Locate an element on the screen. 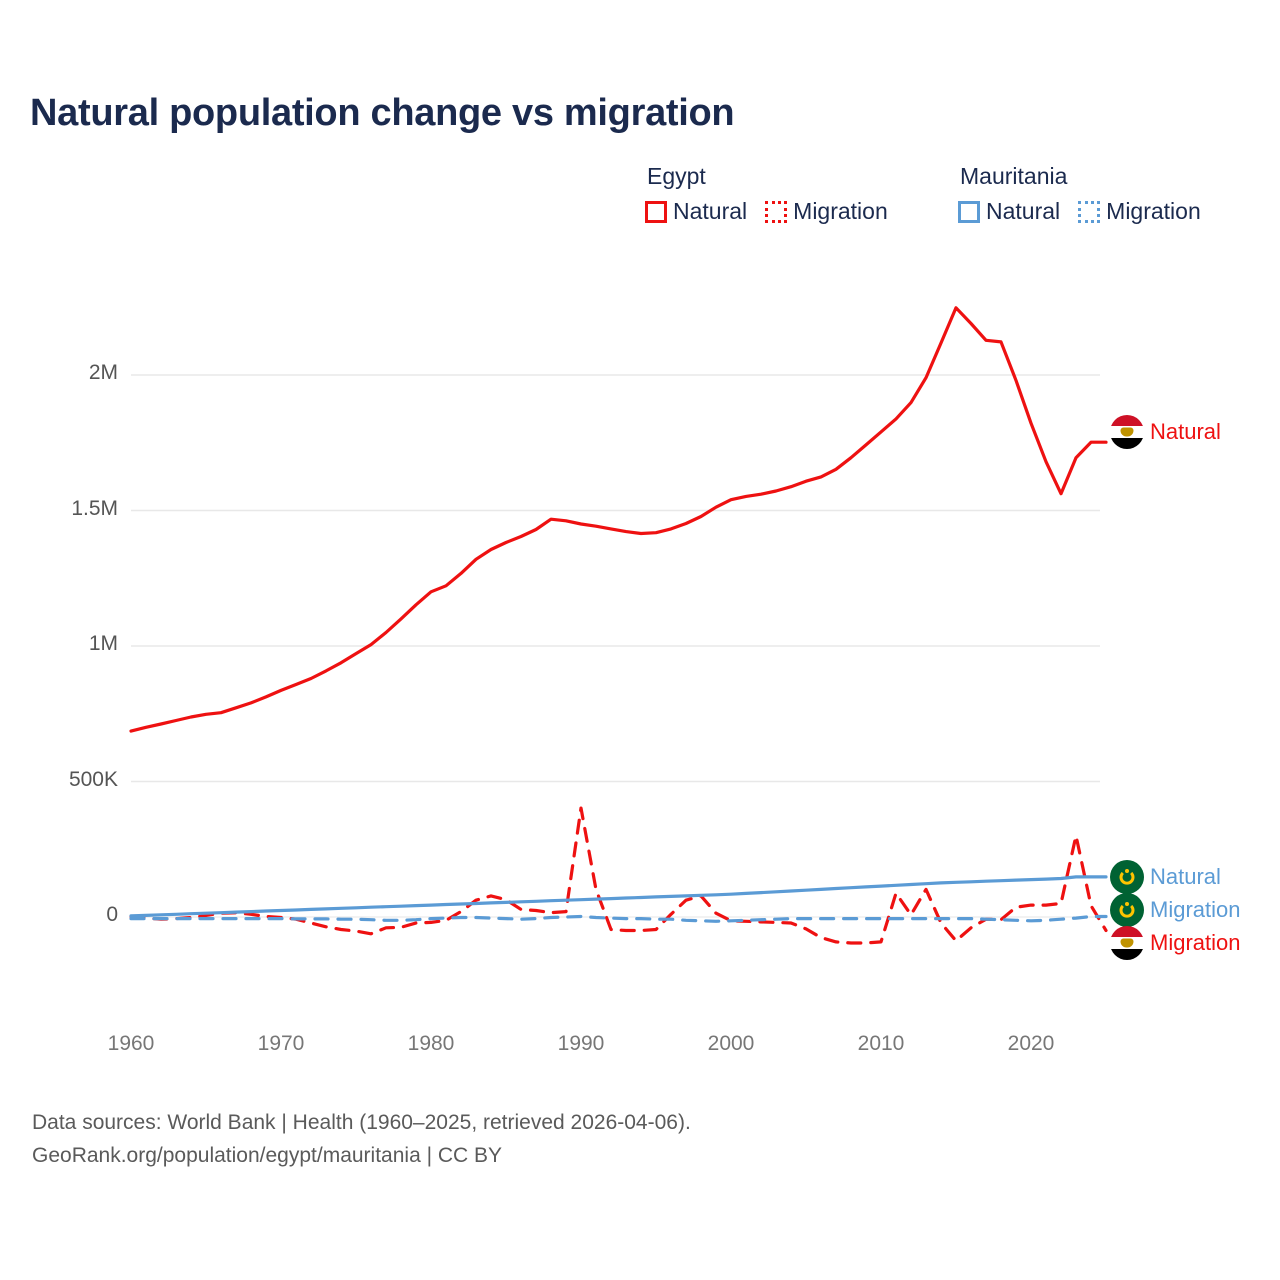 Image resolution: width=1280 pixels, height=1280 pixels. x-tick-label: 1980 is located at coordinates (431, 1043).